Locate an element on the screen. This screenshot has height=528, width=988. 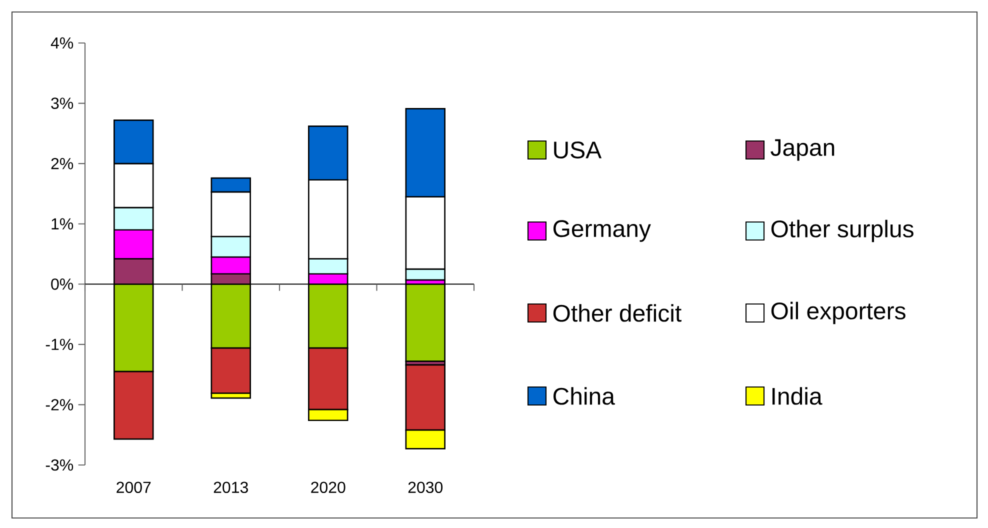
x-tick-label: 2020 is located at coordinates (328, 488).